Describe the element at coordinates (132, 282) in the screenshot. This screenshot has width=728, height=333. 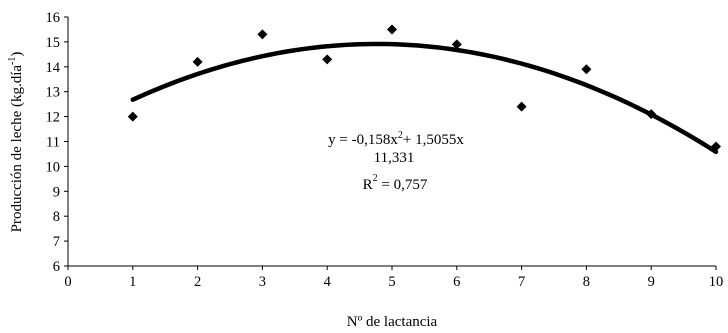
I see `x-tick-label: 1` at that location.